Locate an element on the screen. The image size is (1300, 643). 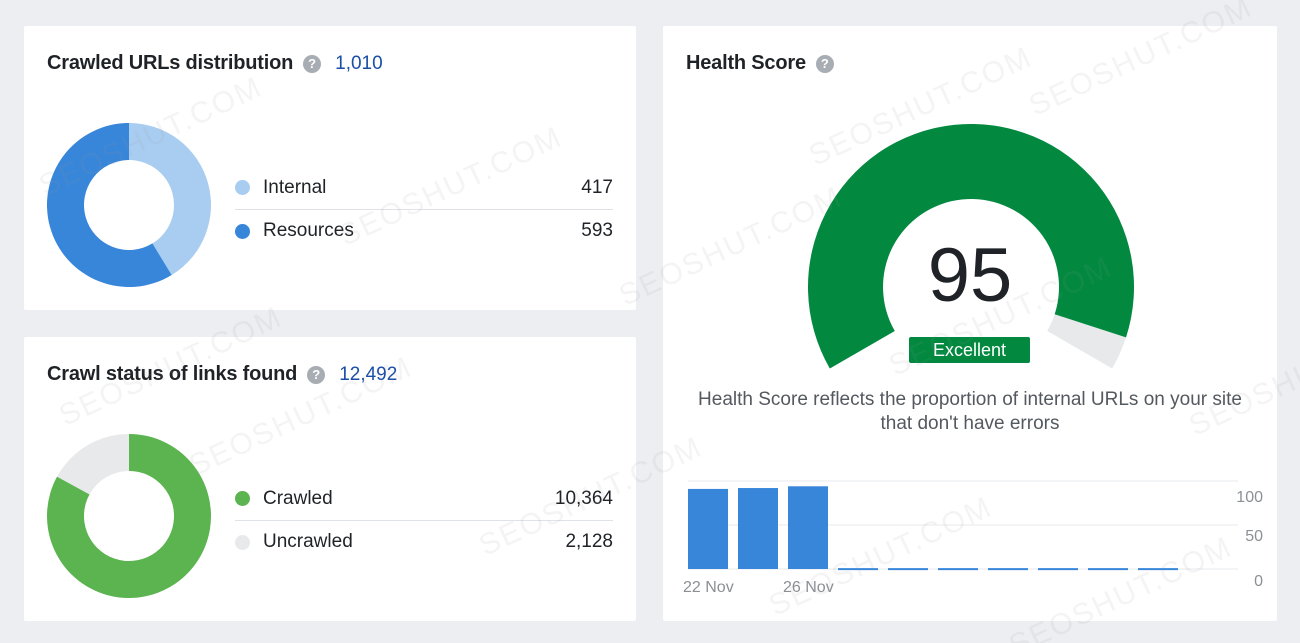
health-score-header: Health Score ? is located at coordinates (760, 63).